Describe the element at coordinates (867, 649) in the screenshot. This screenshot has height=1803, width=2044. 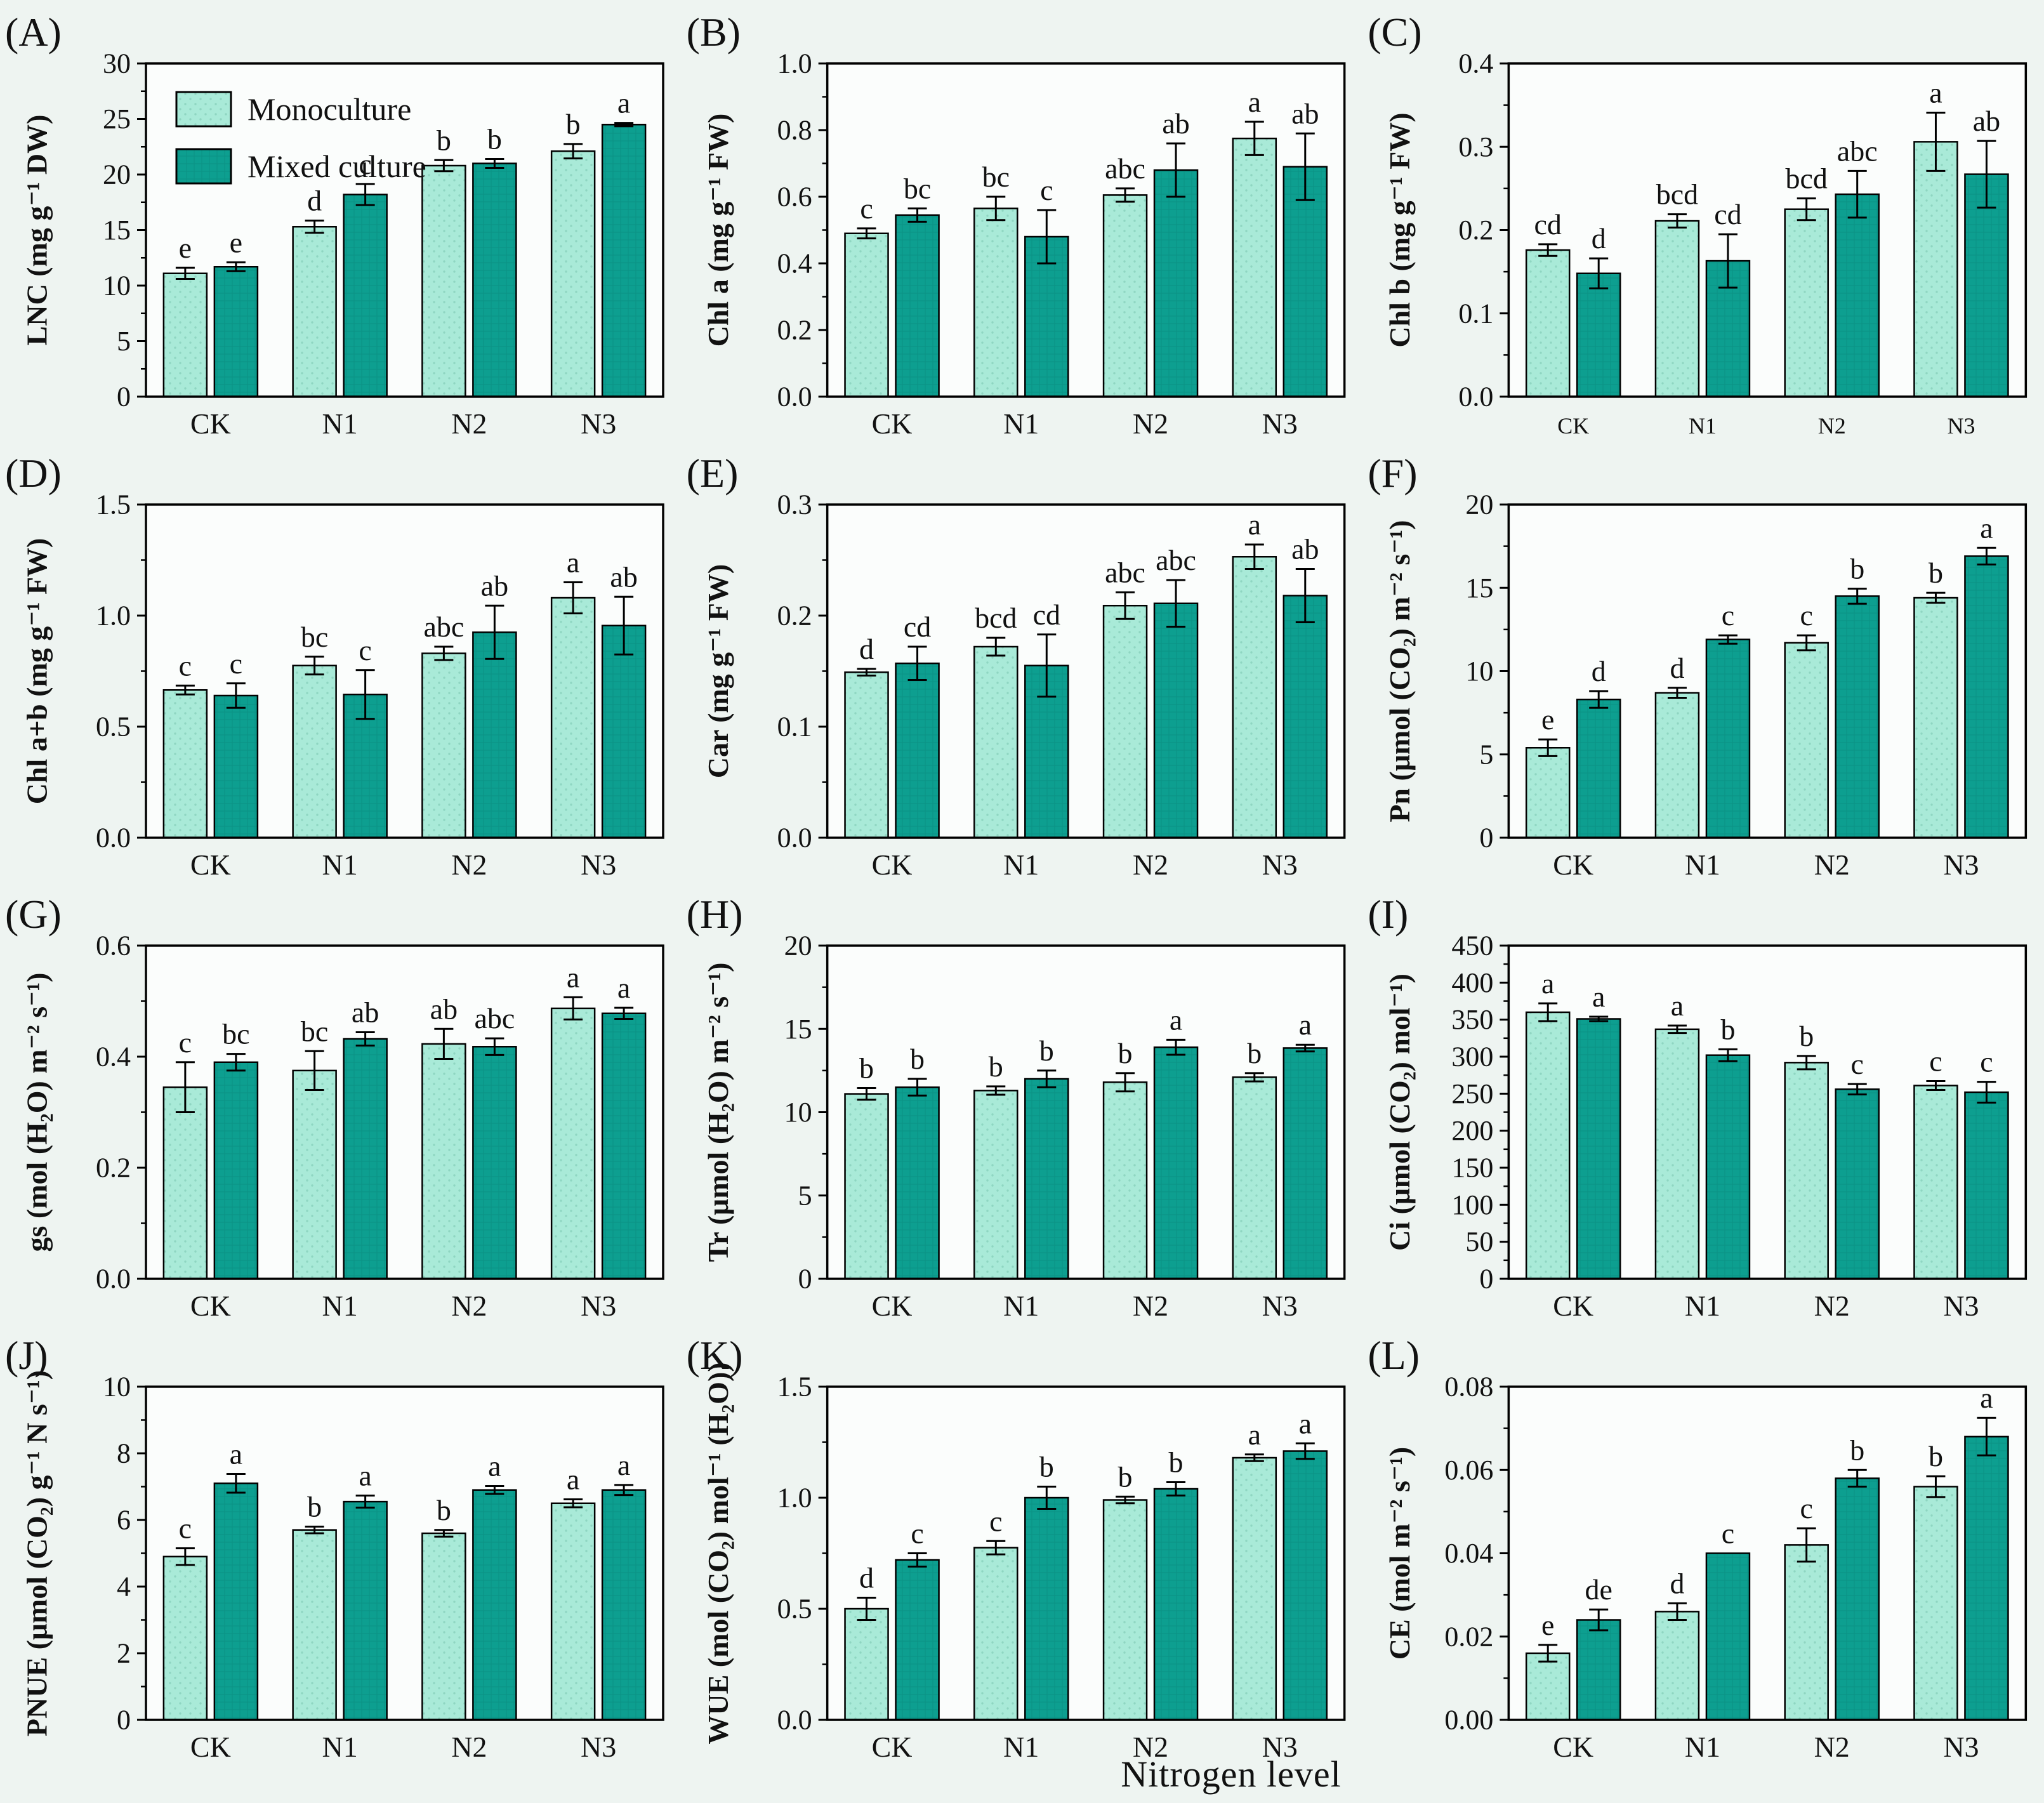
I see `significance-letter: d` at that location.